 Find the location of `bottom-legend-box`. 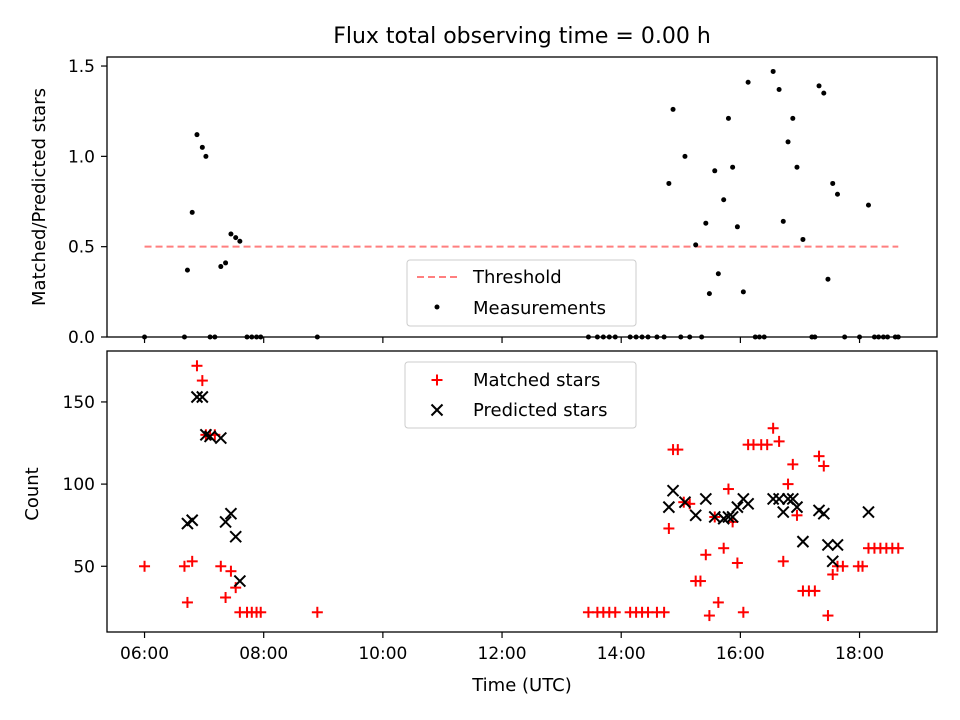

bottom-legend-box is located at coordinates (520, 395).